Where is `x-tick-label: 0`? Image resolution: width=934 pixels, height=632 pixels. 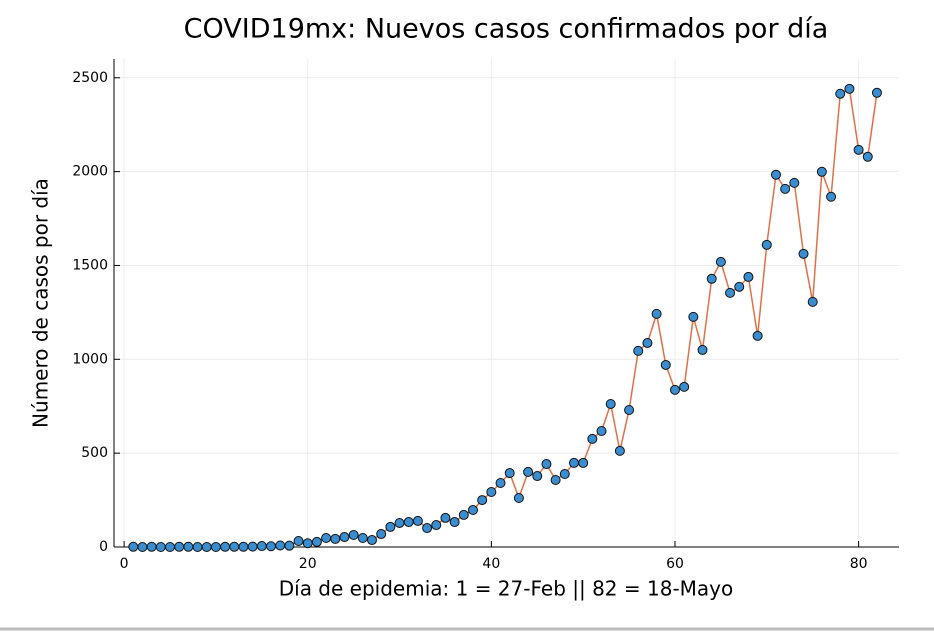
x-tick-label: 0 is located at coordinates (124, 564).